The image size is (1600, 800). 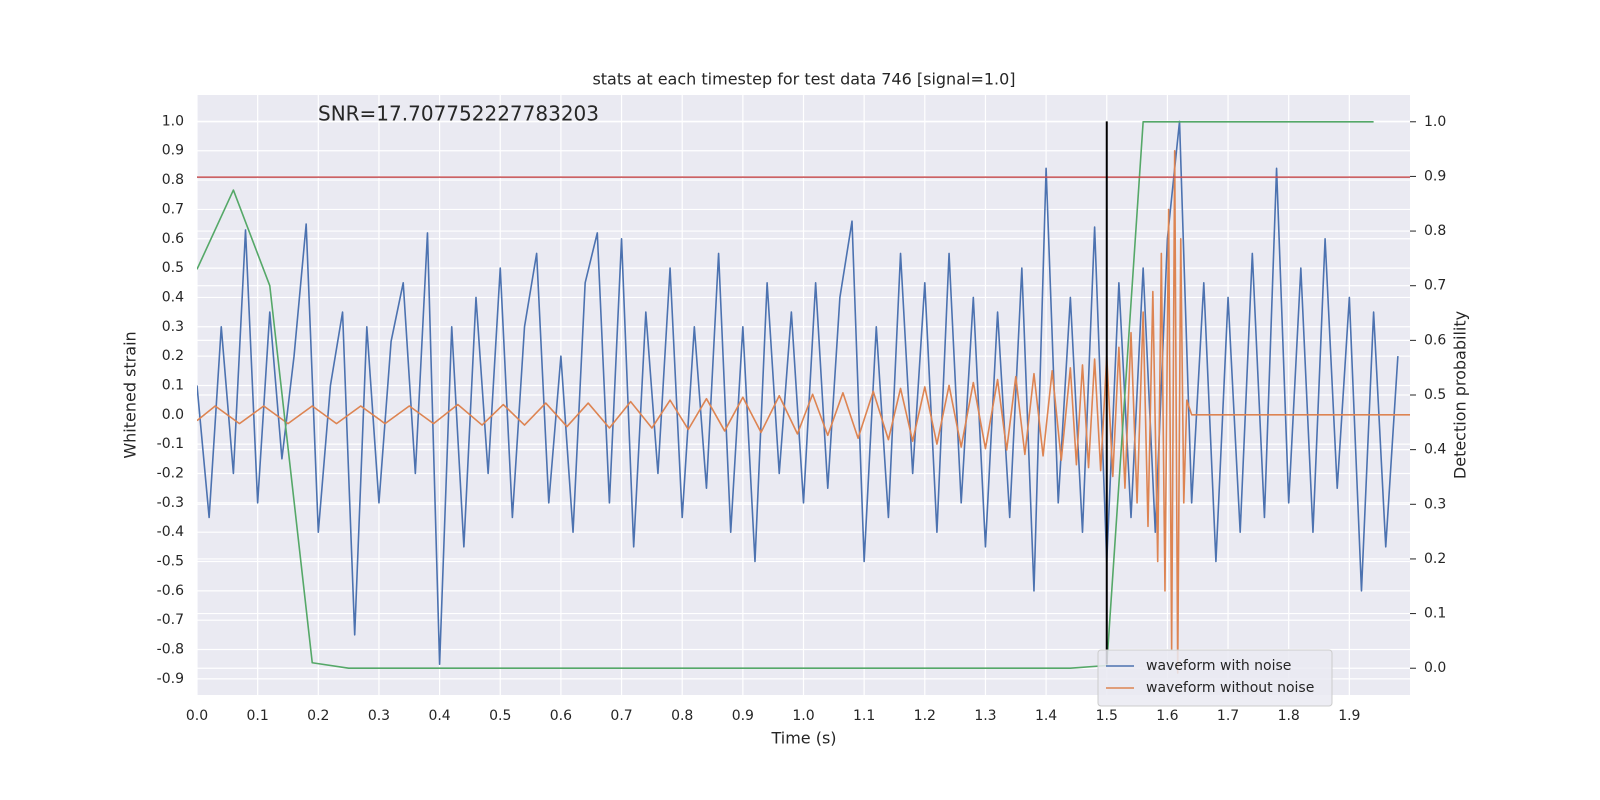 I want to click on y2-tick-label: 0.8, so click(x=1435, y=231).